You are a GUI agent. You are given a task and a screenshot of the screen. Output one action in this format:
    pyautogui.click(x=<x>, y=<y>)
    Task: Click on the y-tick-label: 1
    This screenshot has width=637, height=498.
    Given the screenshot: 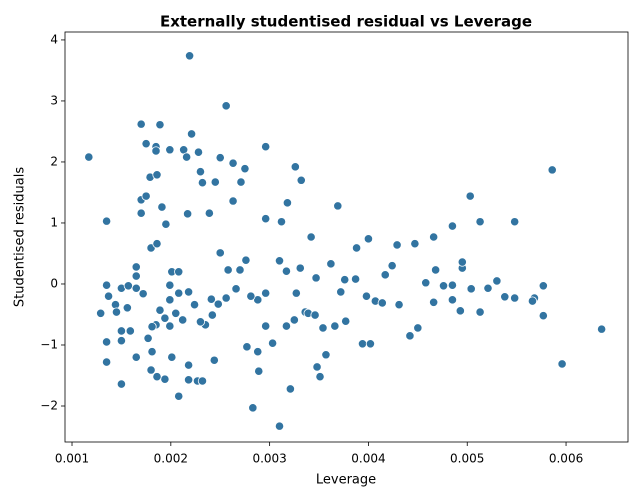 What is the action you would take?
    pyautogui.click(x=54, y=222)
    